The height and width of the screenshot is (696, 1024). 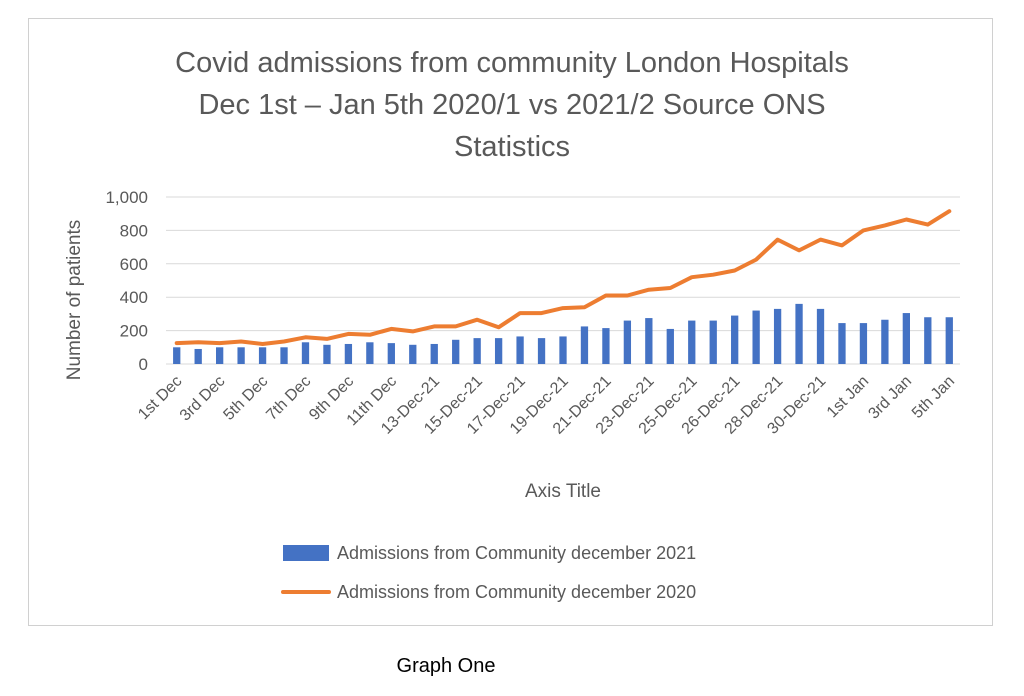 I want to click on chart-title-line-3: Statistics, so click(x=512, y=147).